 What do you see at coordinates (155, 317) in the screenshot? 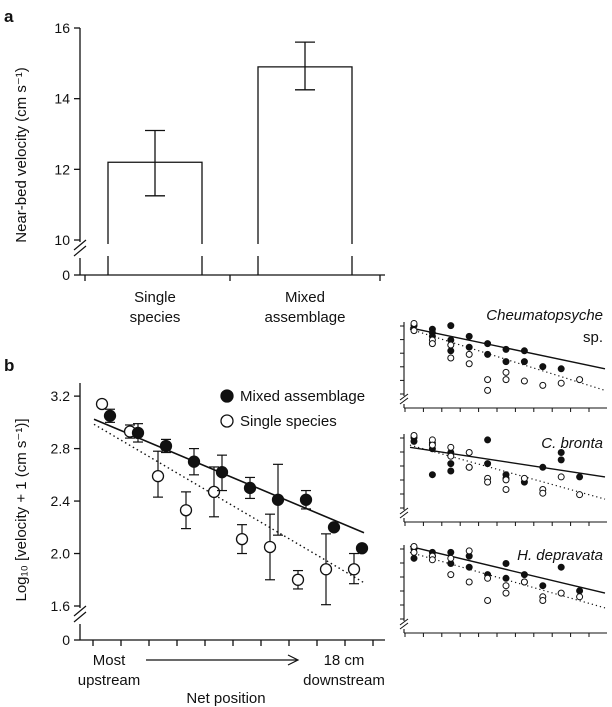
I see `x-category-label: species` at bounding box center [155, 317].